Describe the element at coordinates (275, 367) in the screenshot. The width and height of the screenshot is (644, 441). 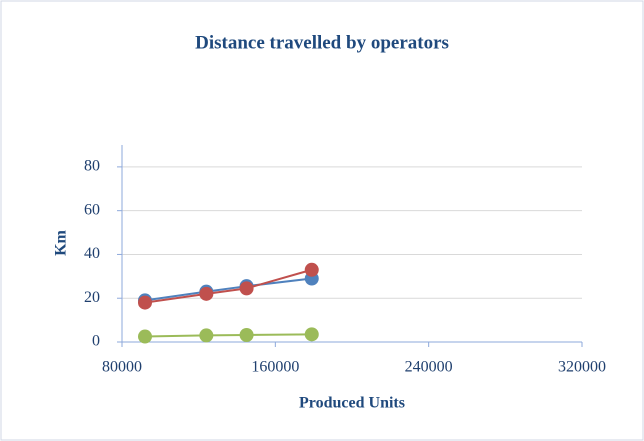
I see `x-tick-label: 160000` at that location.